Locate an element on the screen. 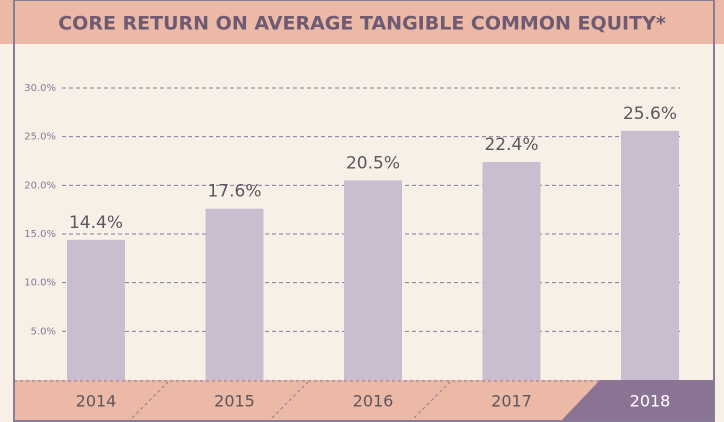 The height and width of the screenshot is (422, 724). x-tick-label: 2016 is located at coordinates (373, 401).